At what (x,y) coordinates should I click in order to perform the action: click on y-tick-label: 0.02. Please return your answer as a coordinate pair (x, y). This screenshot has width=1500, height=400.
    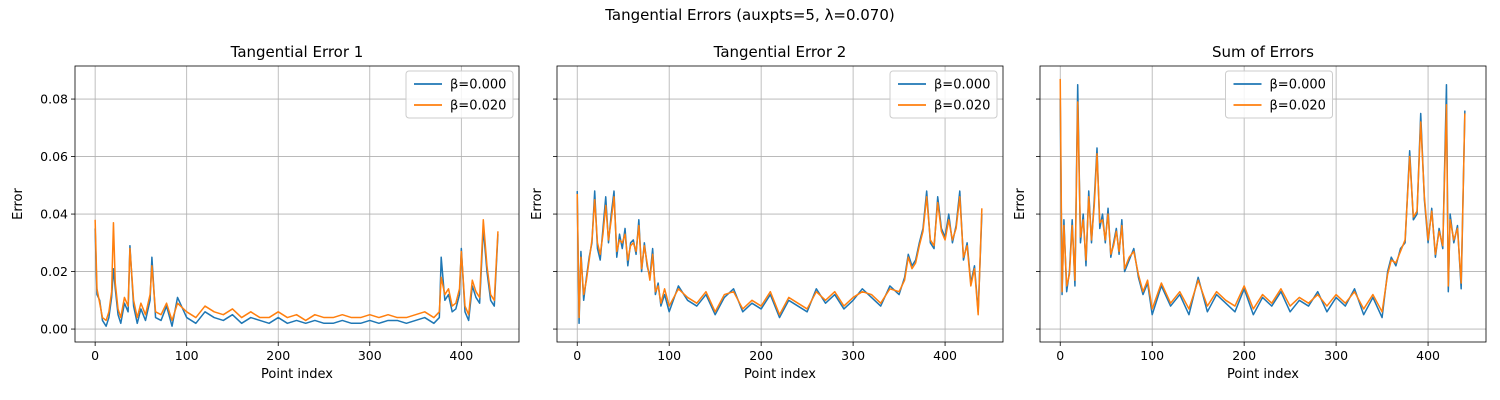
    Looking at the image, I should click on (54, 271).